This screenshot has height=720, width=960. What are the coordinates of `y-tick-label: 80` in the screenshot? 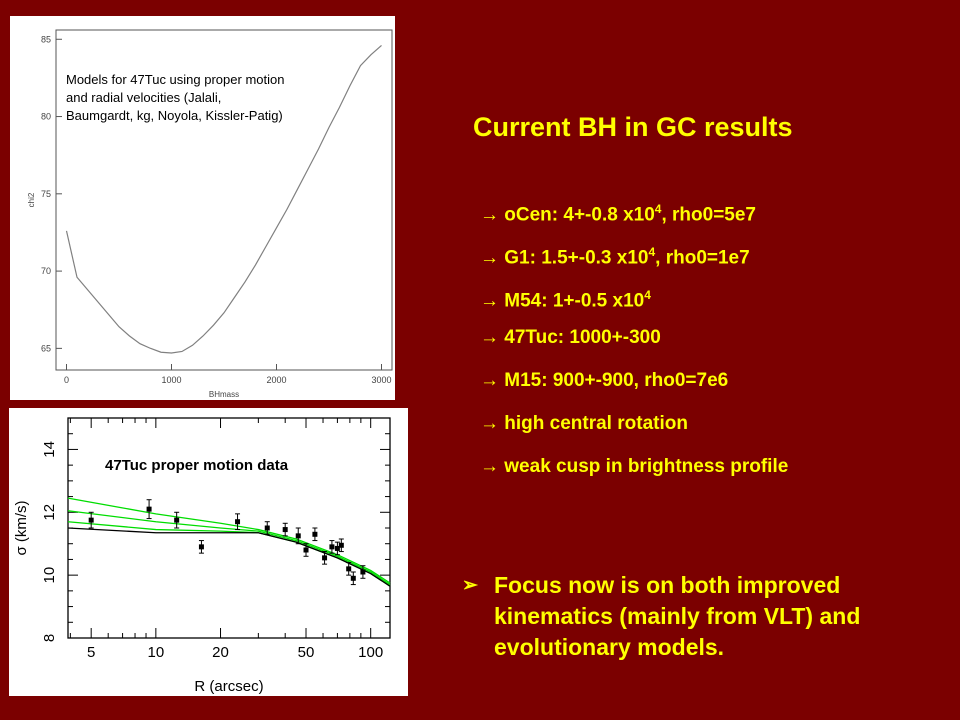 It's located at (46, 117).